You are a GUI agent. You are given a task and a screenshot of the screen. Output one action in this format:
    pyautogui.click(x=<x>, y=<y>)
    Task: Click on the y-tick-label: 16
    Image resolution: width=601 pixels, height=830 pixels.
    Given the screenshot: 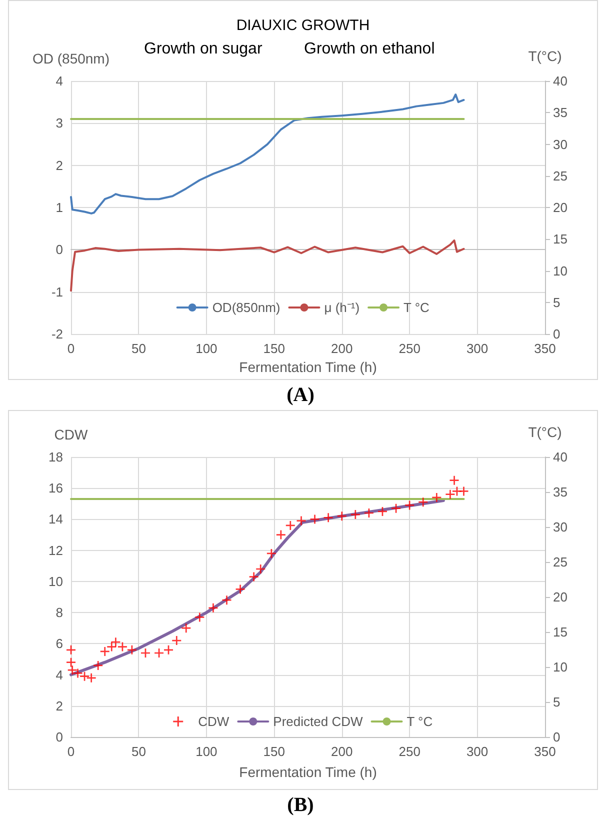 What is the action you would take?
    pyautogui.click(x=55, y=488)
    